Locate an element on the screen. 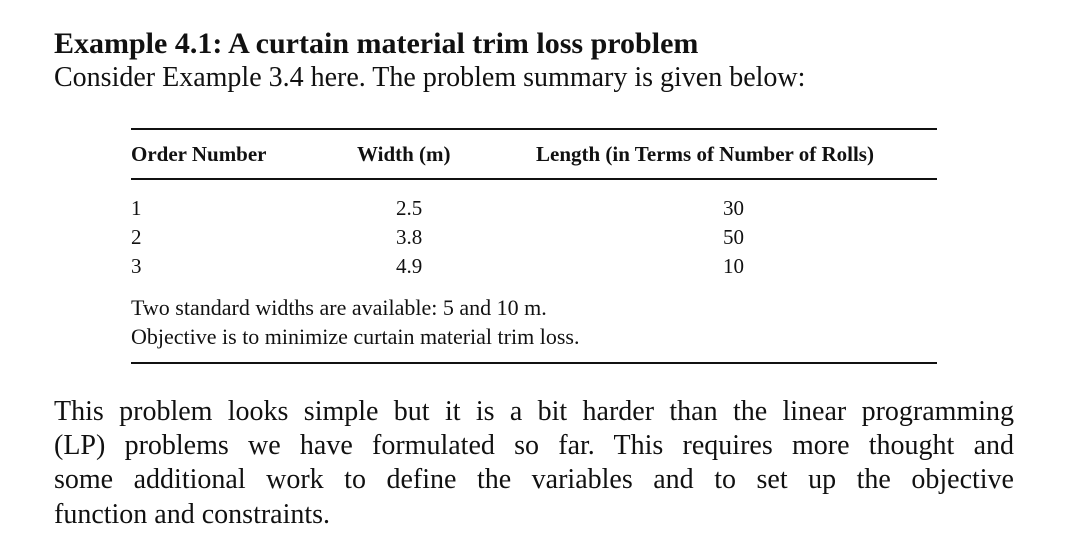  header-width: Width (m) is located at coordinates (404, 154).